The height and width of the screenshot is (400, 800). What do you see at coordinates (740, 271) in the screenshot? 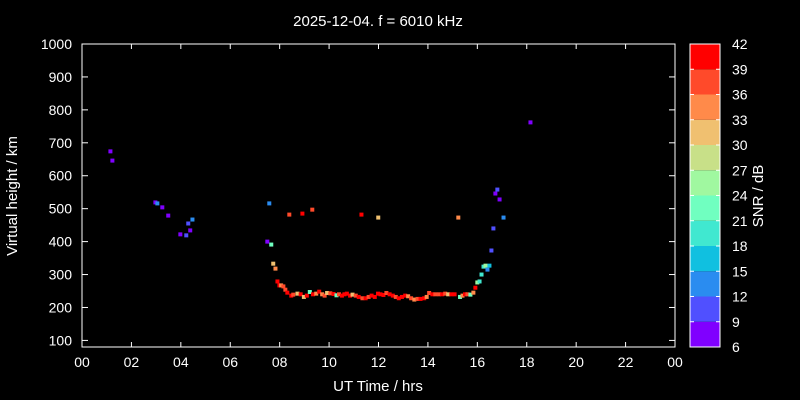
I see `colorbar-tick-label: 15` at bounding box center [740, 271].